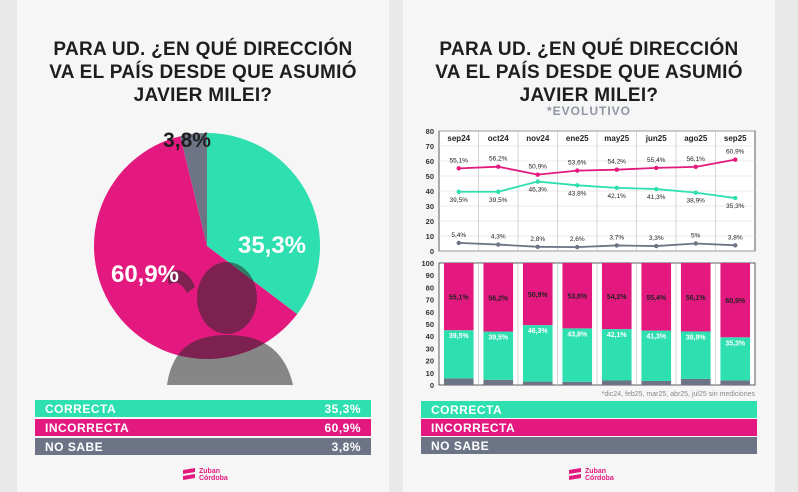 The width and height of the screenshot is (798, 492). Describe the element at coordinates (430, 324) in the screenshot. I see `bar-y-tick: 50` at that location.